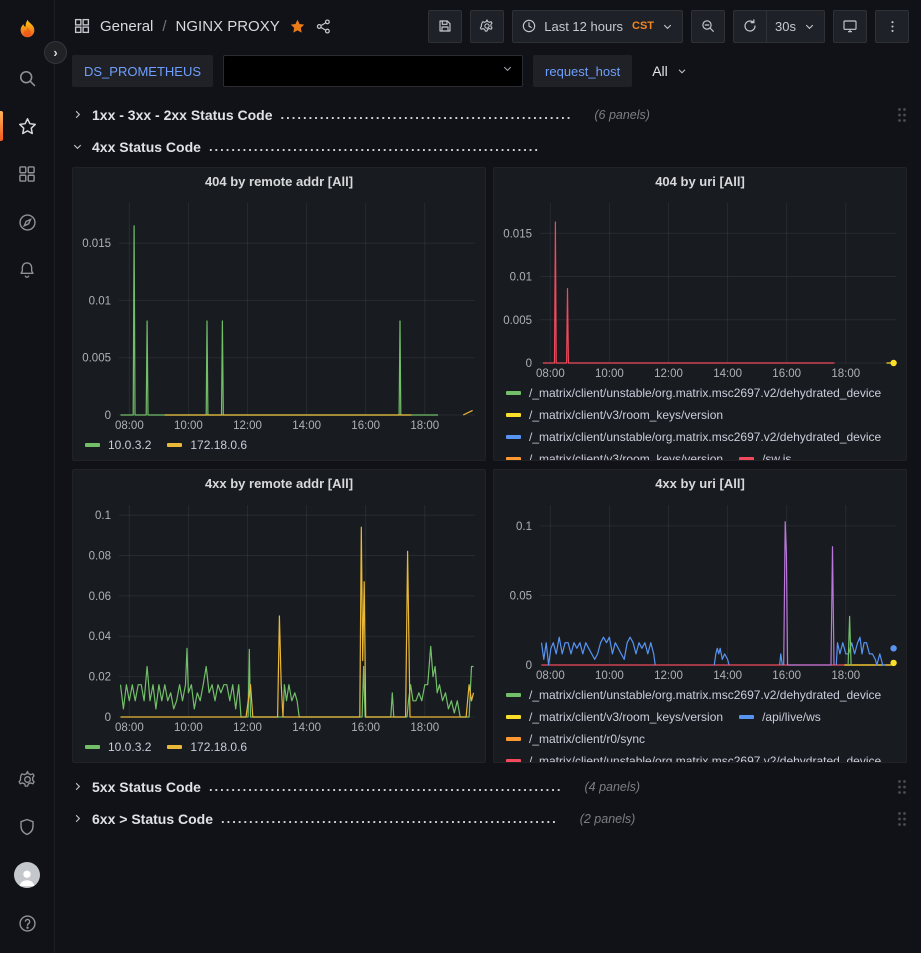 This screenshot has height=953, width=921. Describe the element at coordinates (27, 875) in the screenshot. I see `sidebar-item-profile` at that location.